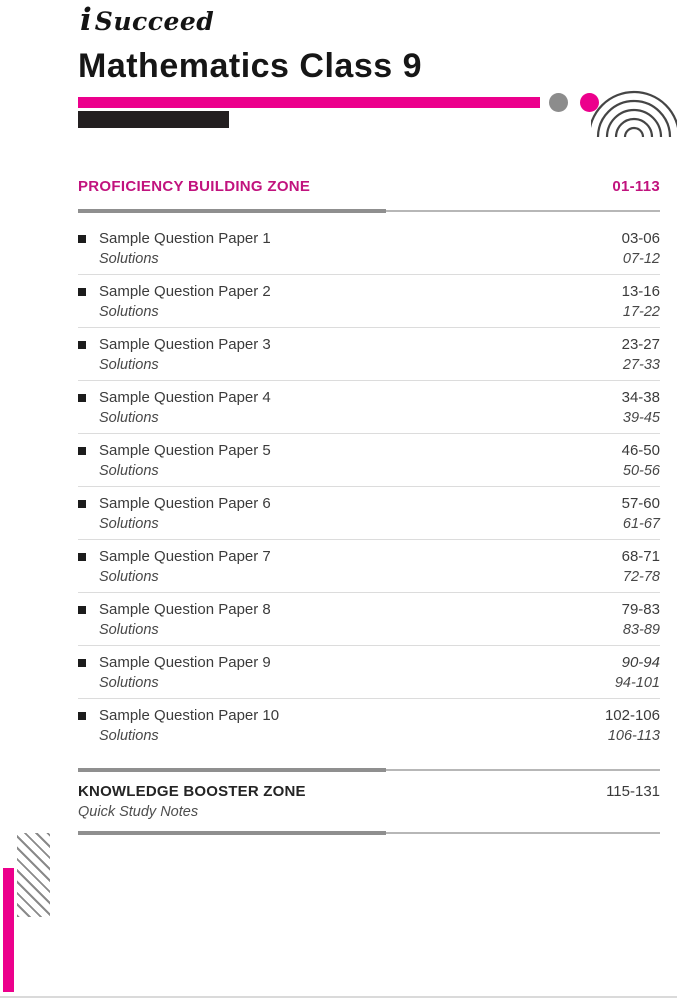 The height and width of the screenshot is (1000, 677). I want to click on pink-accent-bar, so click(309, 102).